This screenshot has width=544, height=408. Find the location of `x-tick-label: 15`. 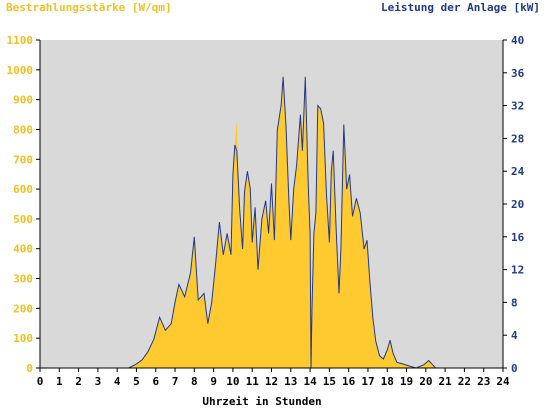

x-tick-label: 15 is located at coordinates (329, 381).